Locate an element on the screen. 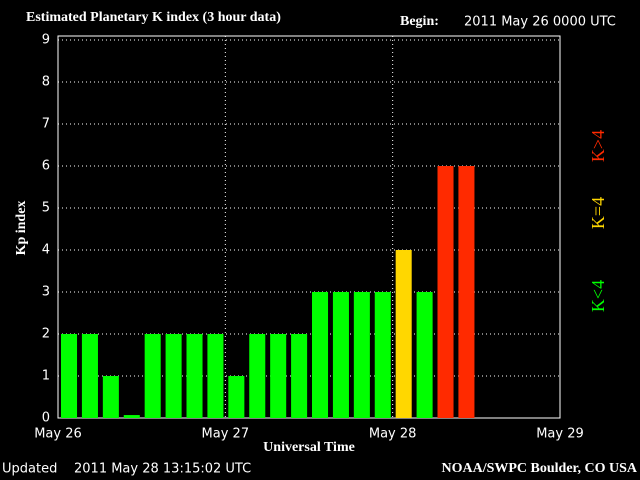  y-tick-label: 0 is located at coordinates (46, 418).